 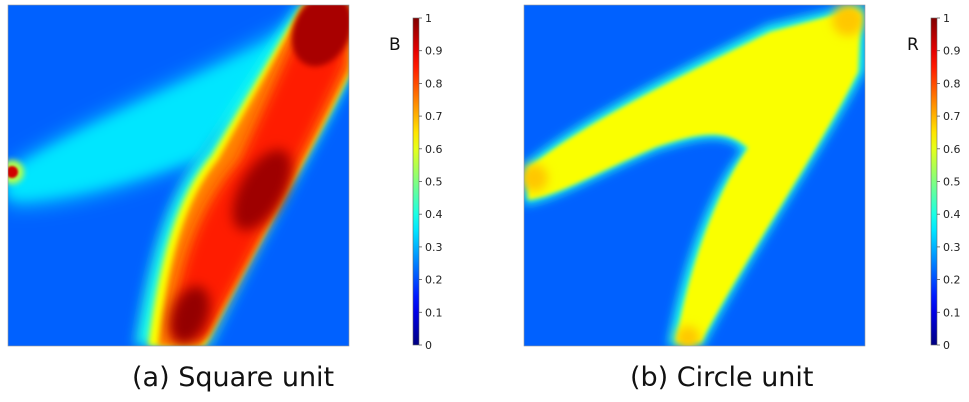 I want to click on tip-bottom, so click(x=688, y=336).